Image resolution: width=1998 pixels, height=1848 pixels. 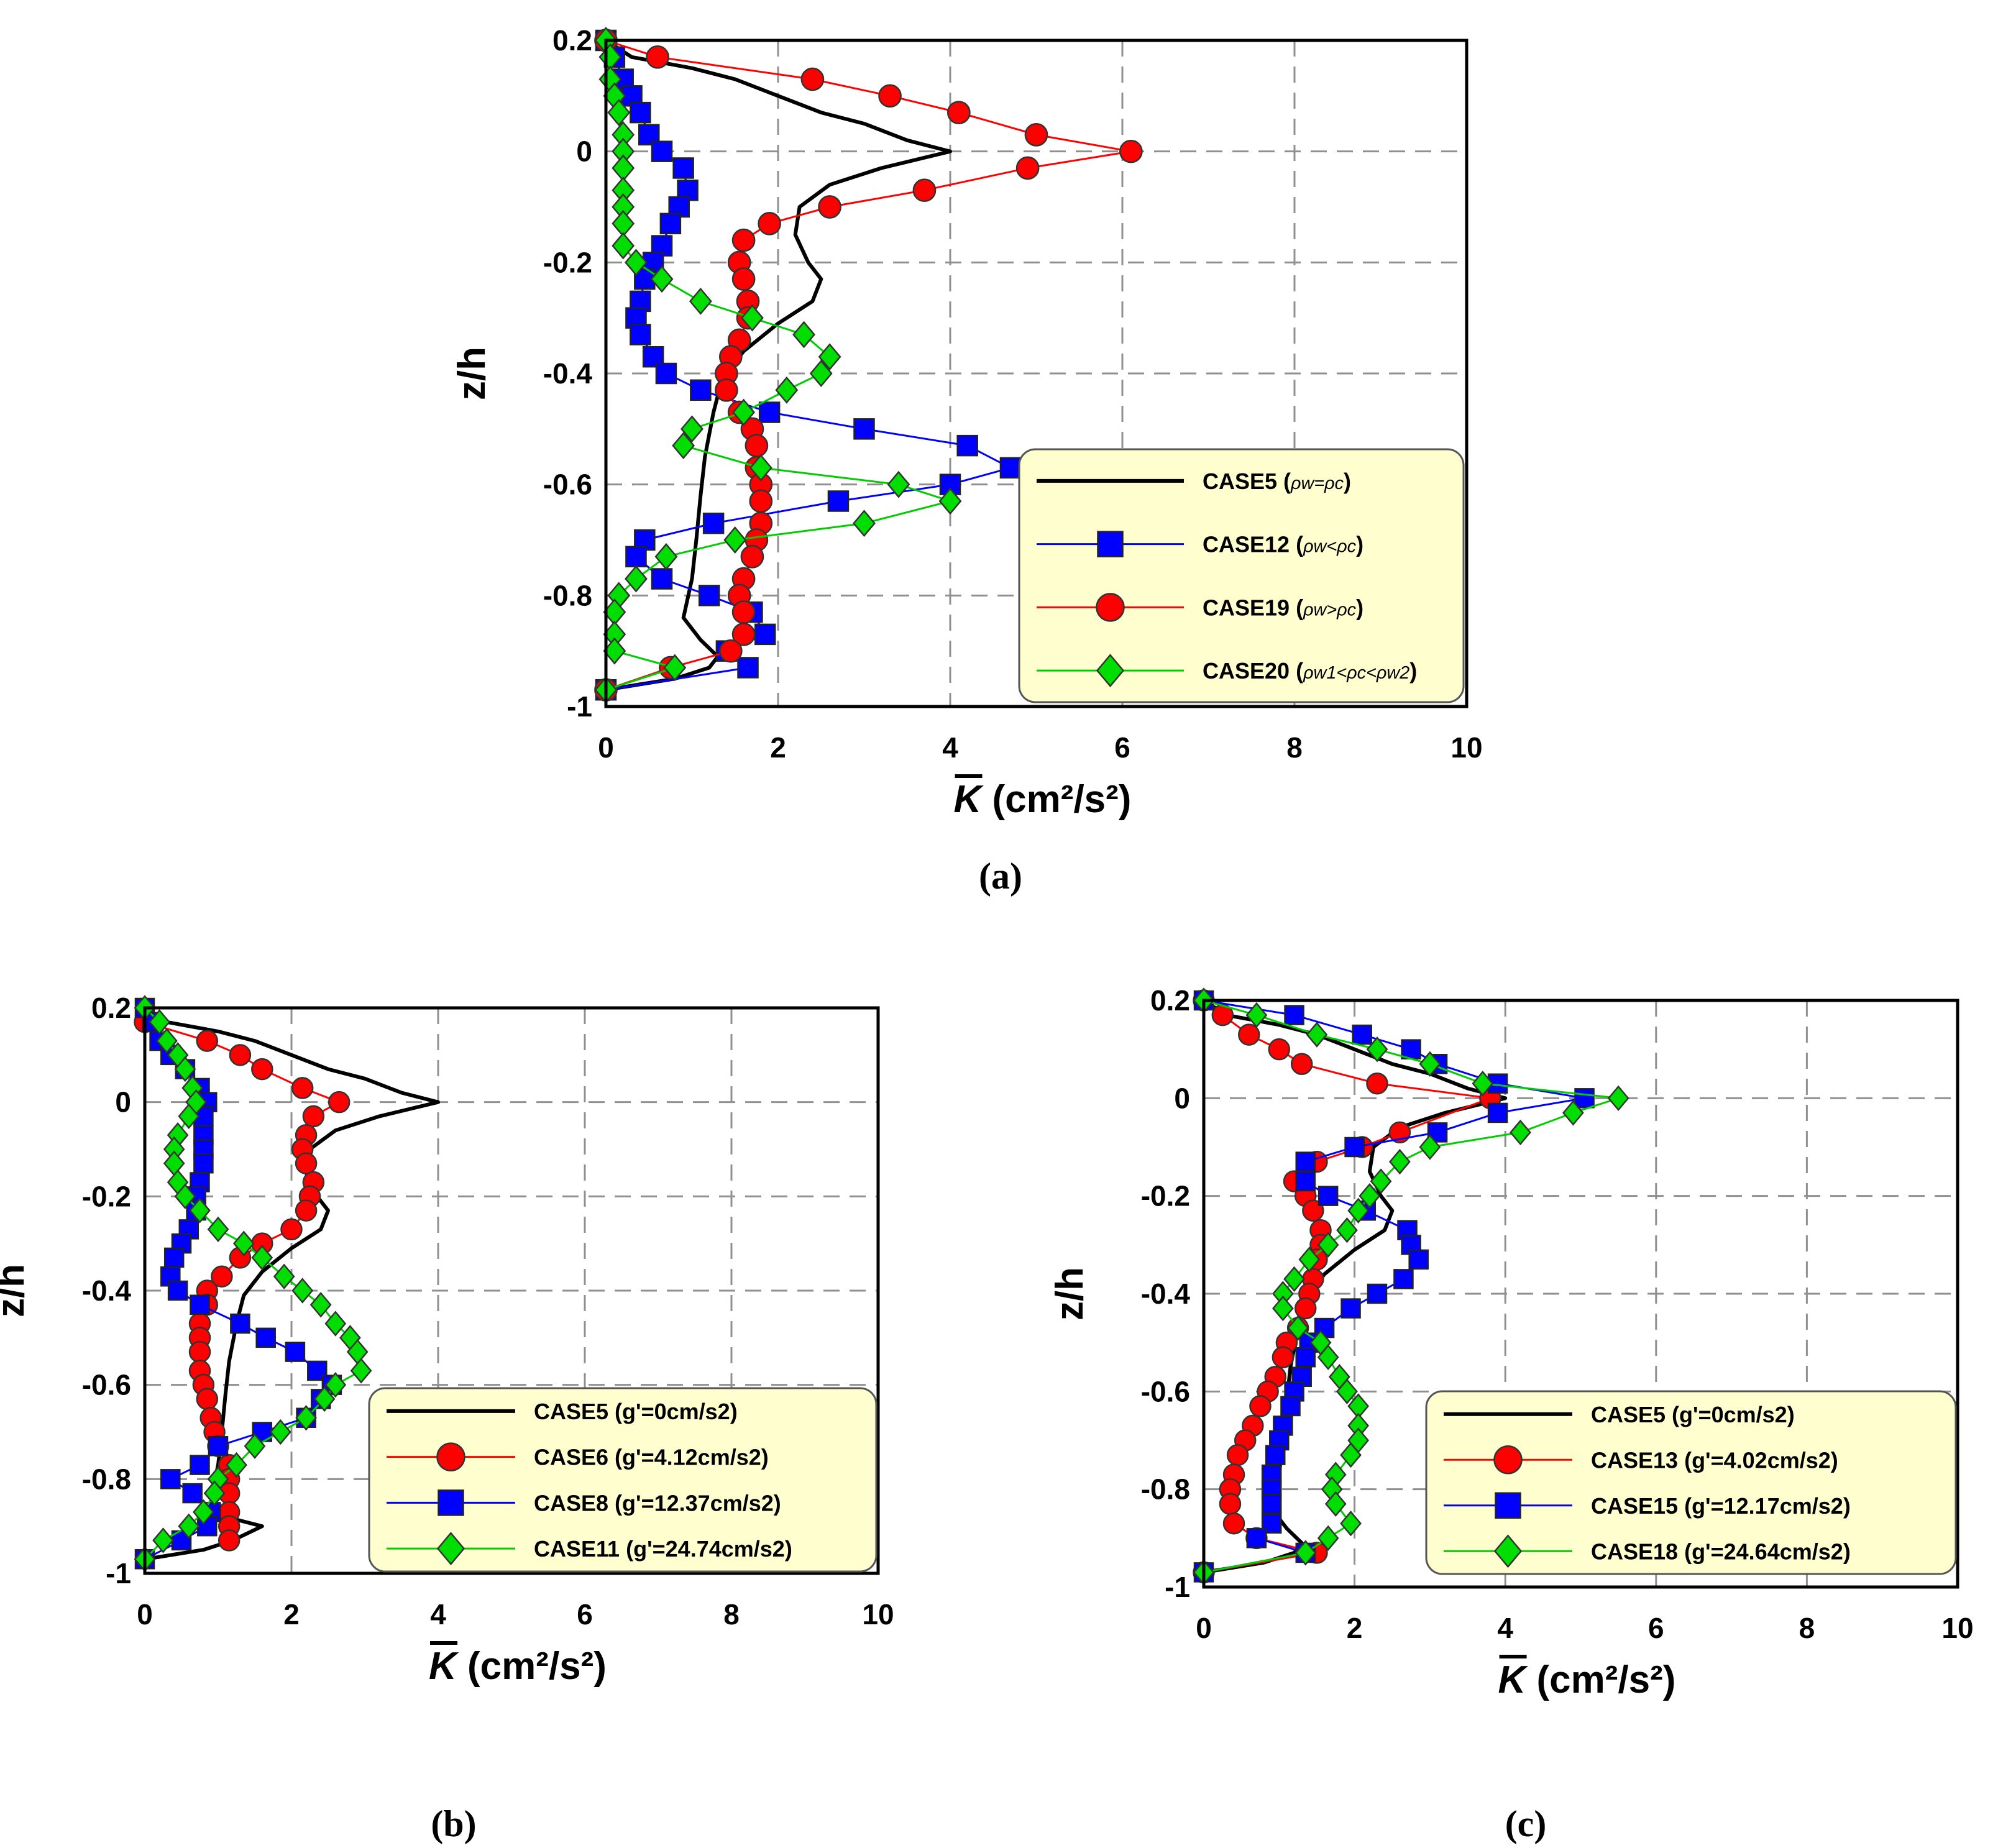 What do you see at coordinates (578, 1457) in the screenshot?
I see `legend-case-name: CASE6 (` at bounding box center [578, 1457].